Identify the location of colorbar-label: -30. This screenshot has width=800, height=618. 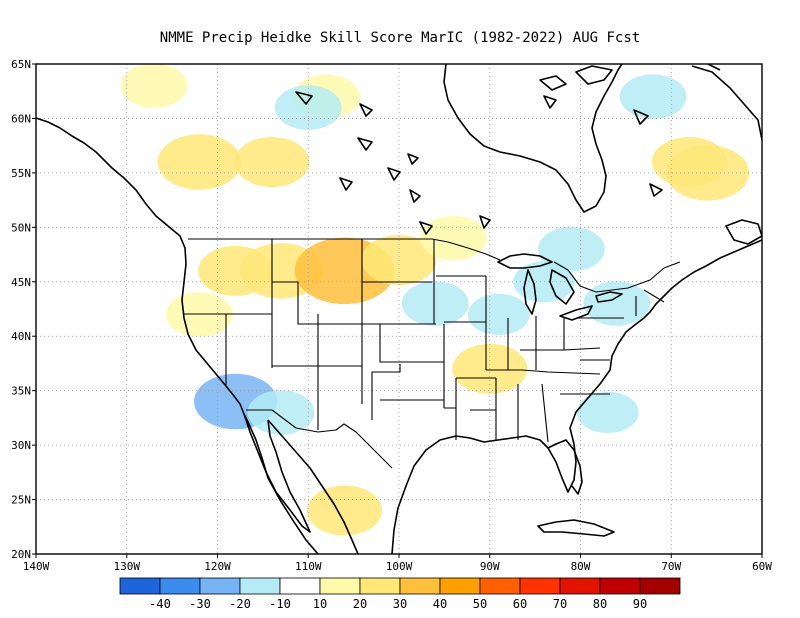
(200, 604).